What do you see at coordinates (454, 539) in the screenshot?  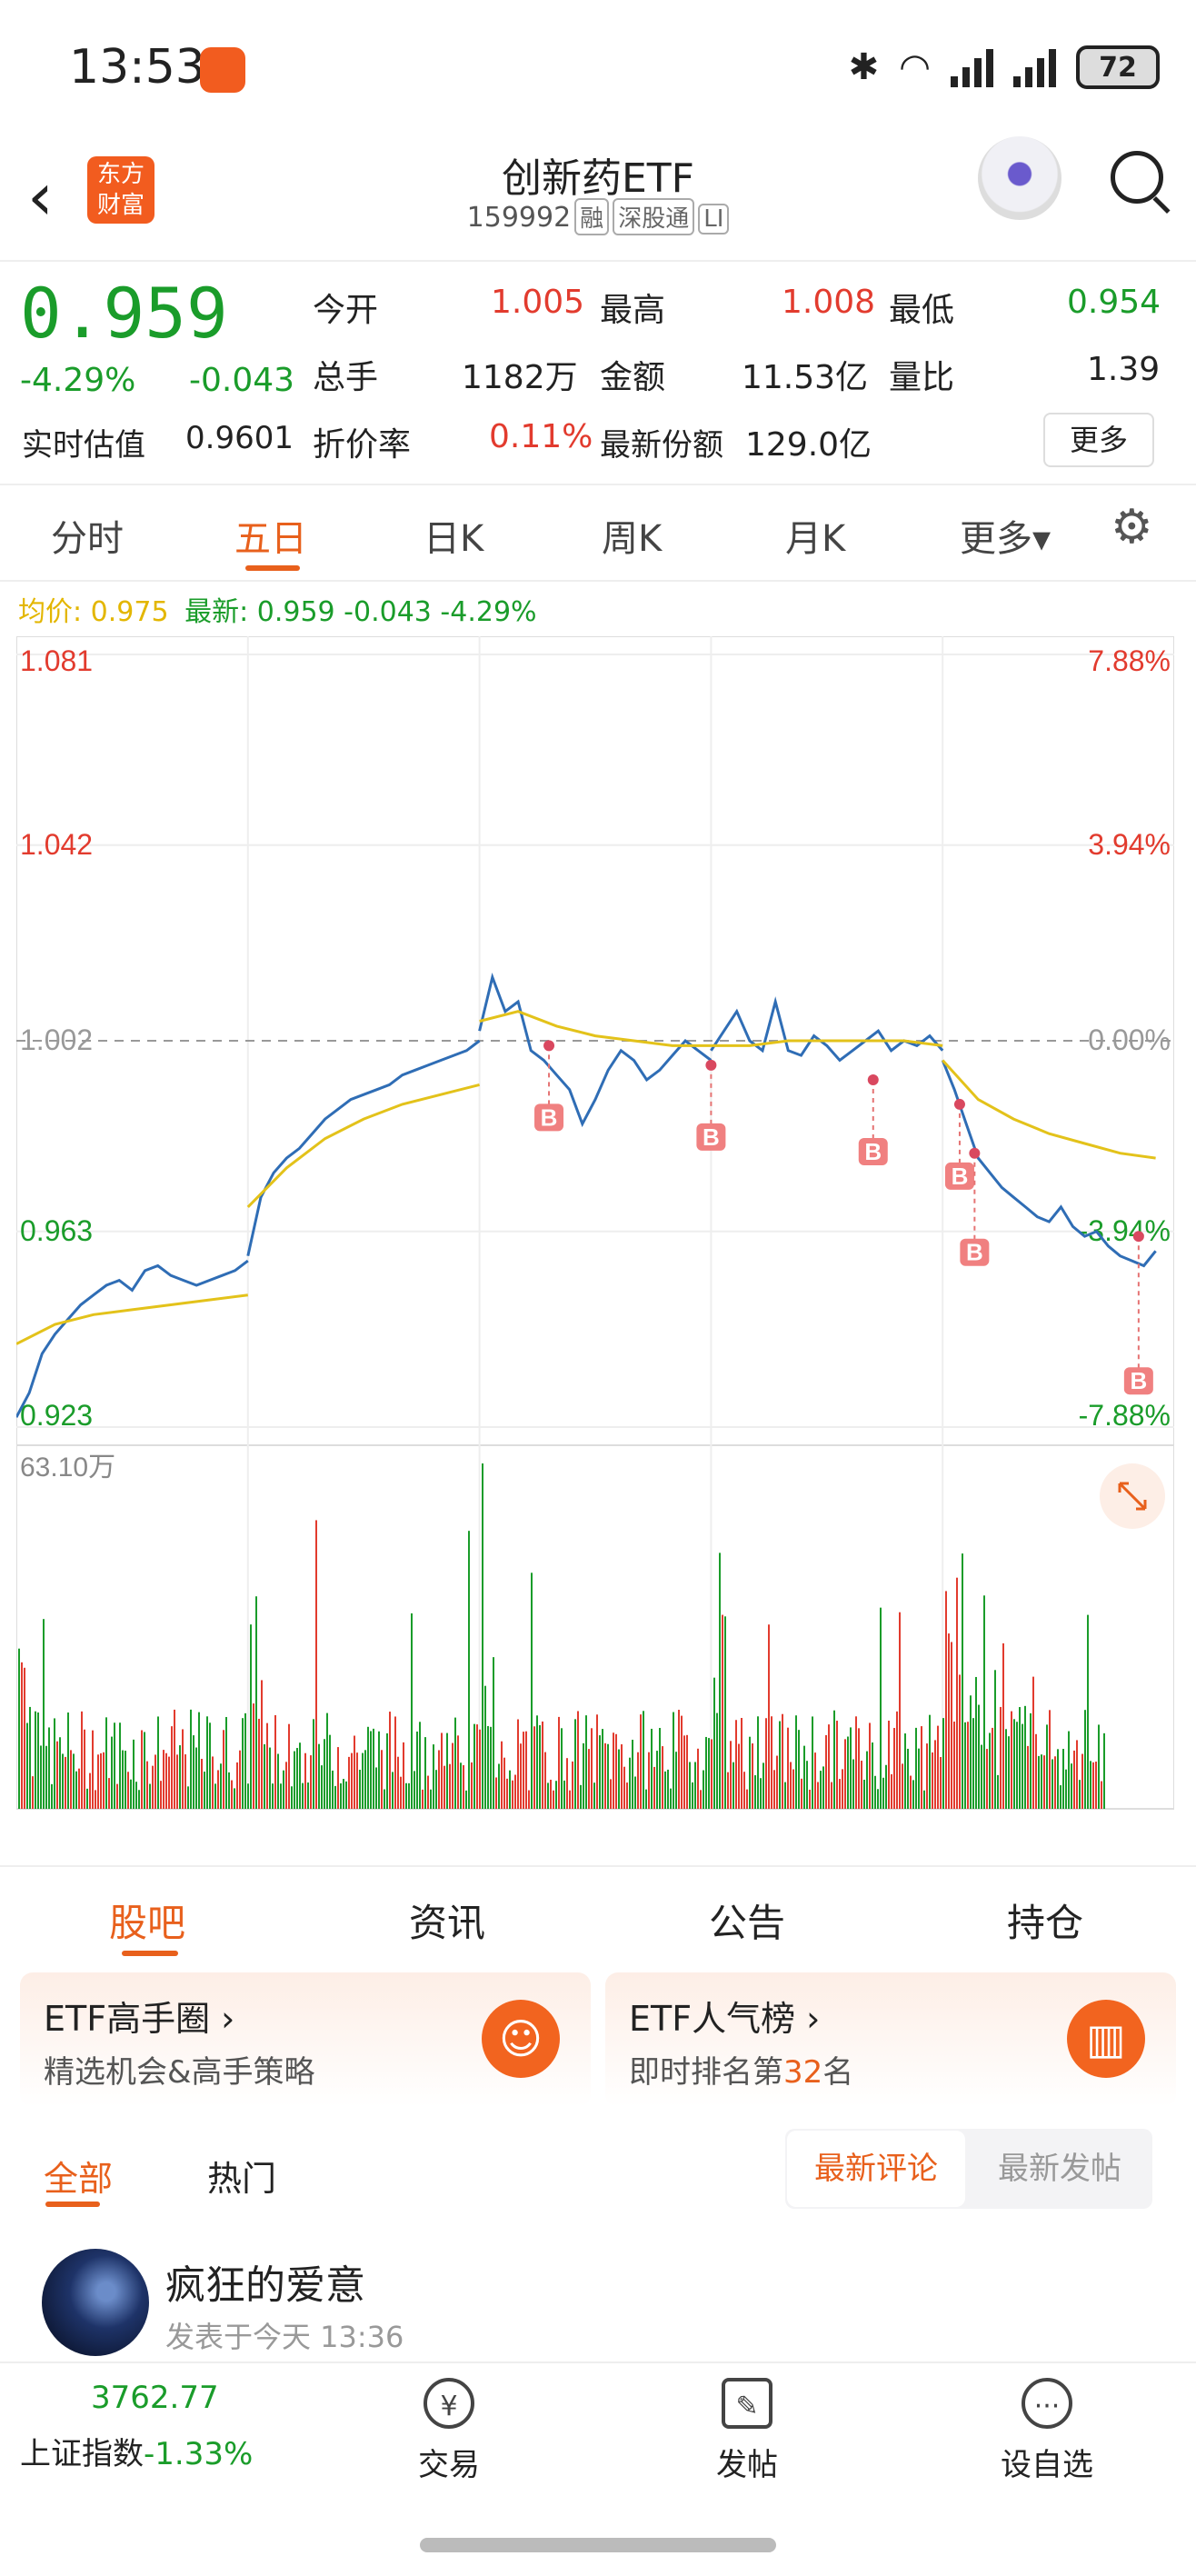 I see `tab-daily-k: 日K` at bounding box center [454, 539].